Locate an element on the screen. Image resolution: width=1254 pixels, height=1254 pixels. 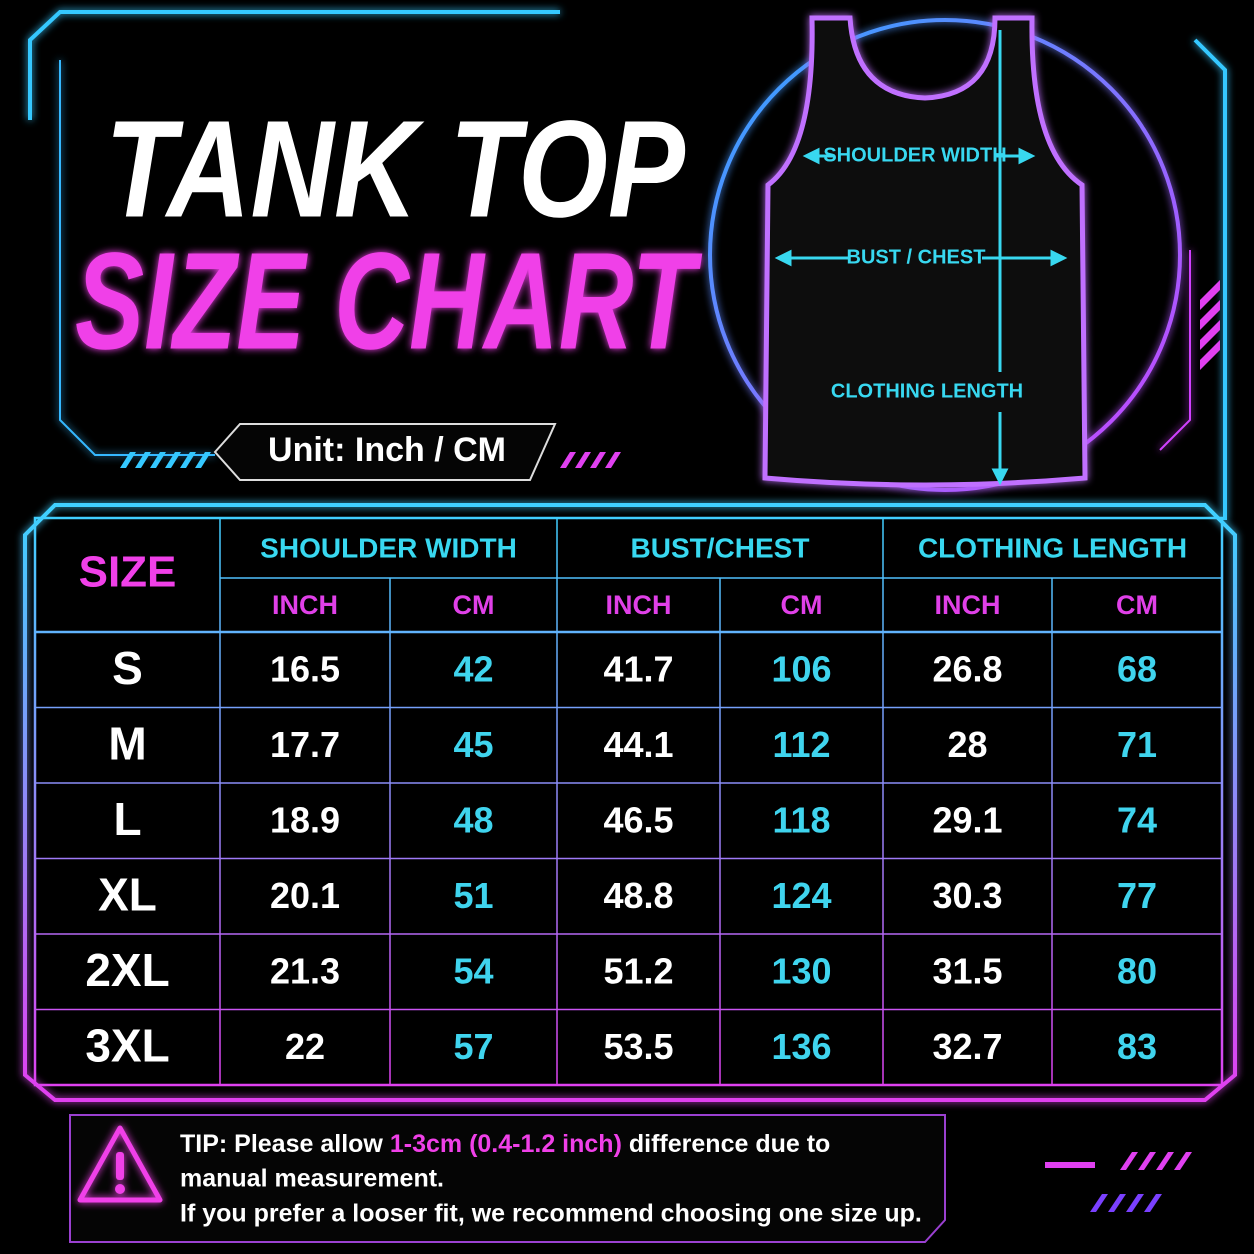
cm-cell: 48 is located at coordinates (473, 819).